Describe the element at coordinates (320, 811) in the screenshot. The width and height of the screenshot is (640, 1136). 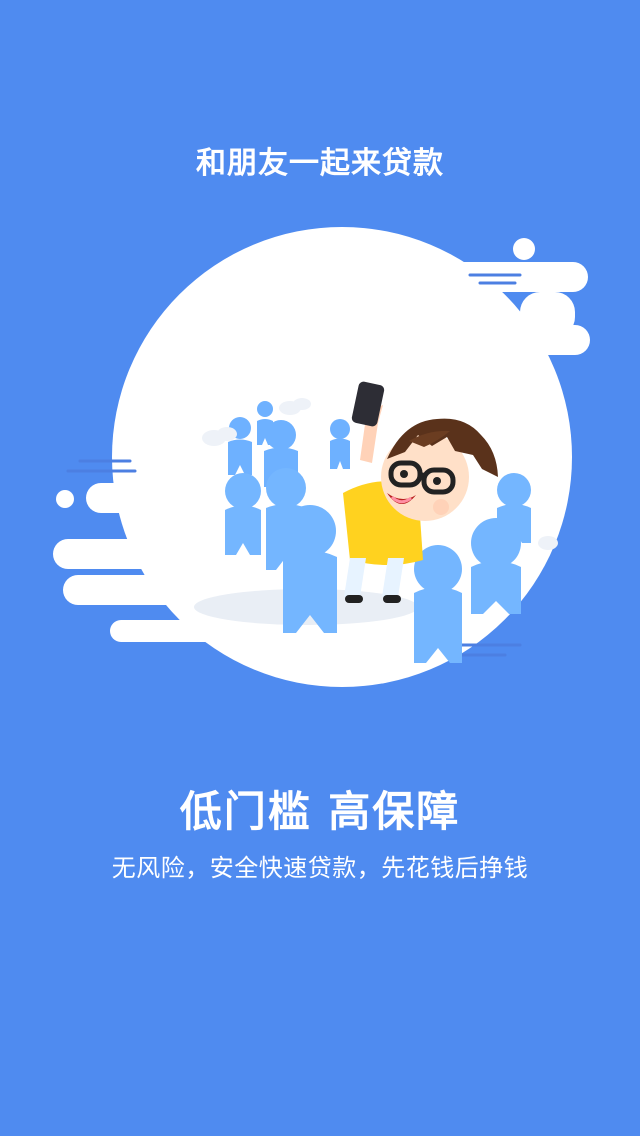
I see `headline: 低门槛 高保障` at that location.